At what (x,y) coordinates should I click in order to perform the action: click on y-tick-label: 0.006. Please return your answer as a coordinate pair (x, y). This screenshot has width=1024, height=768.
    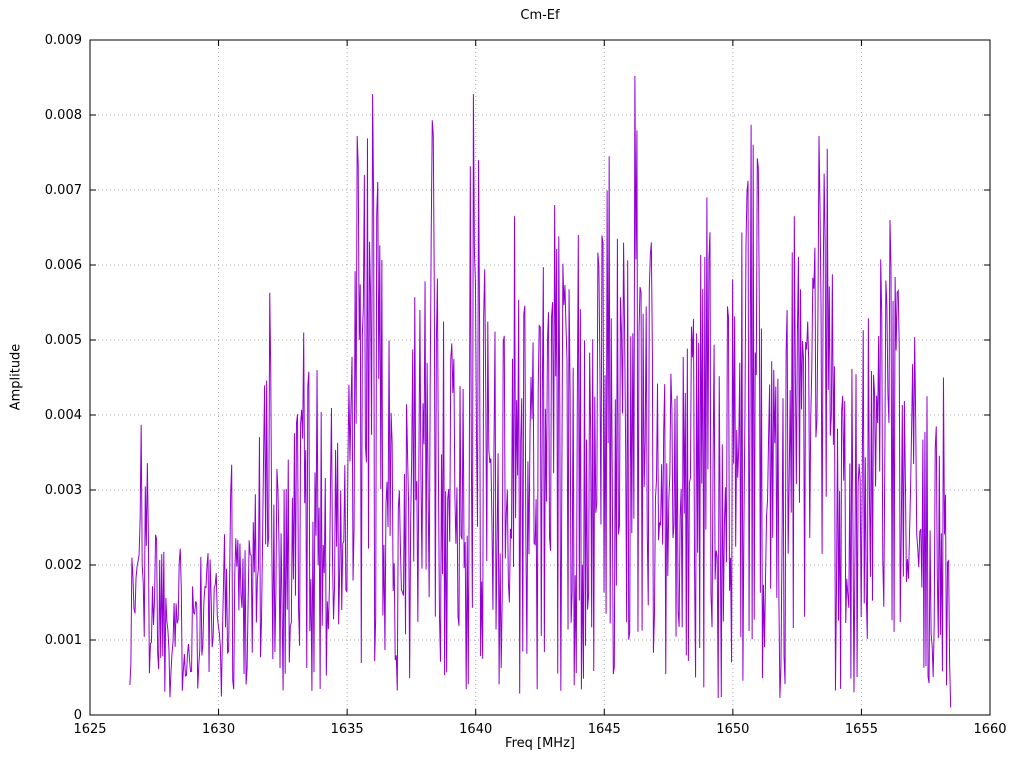
    Looking at the image, I should click on (63, 265).